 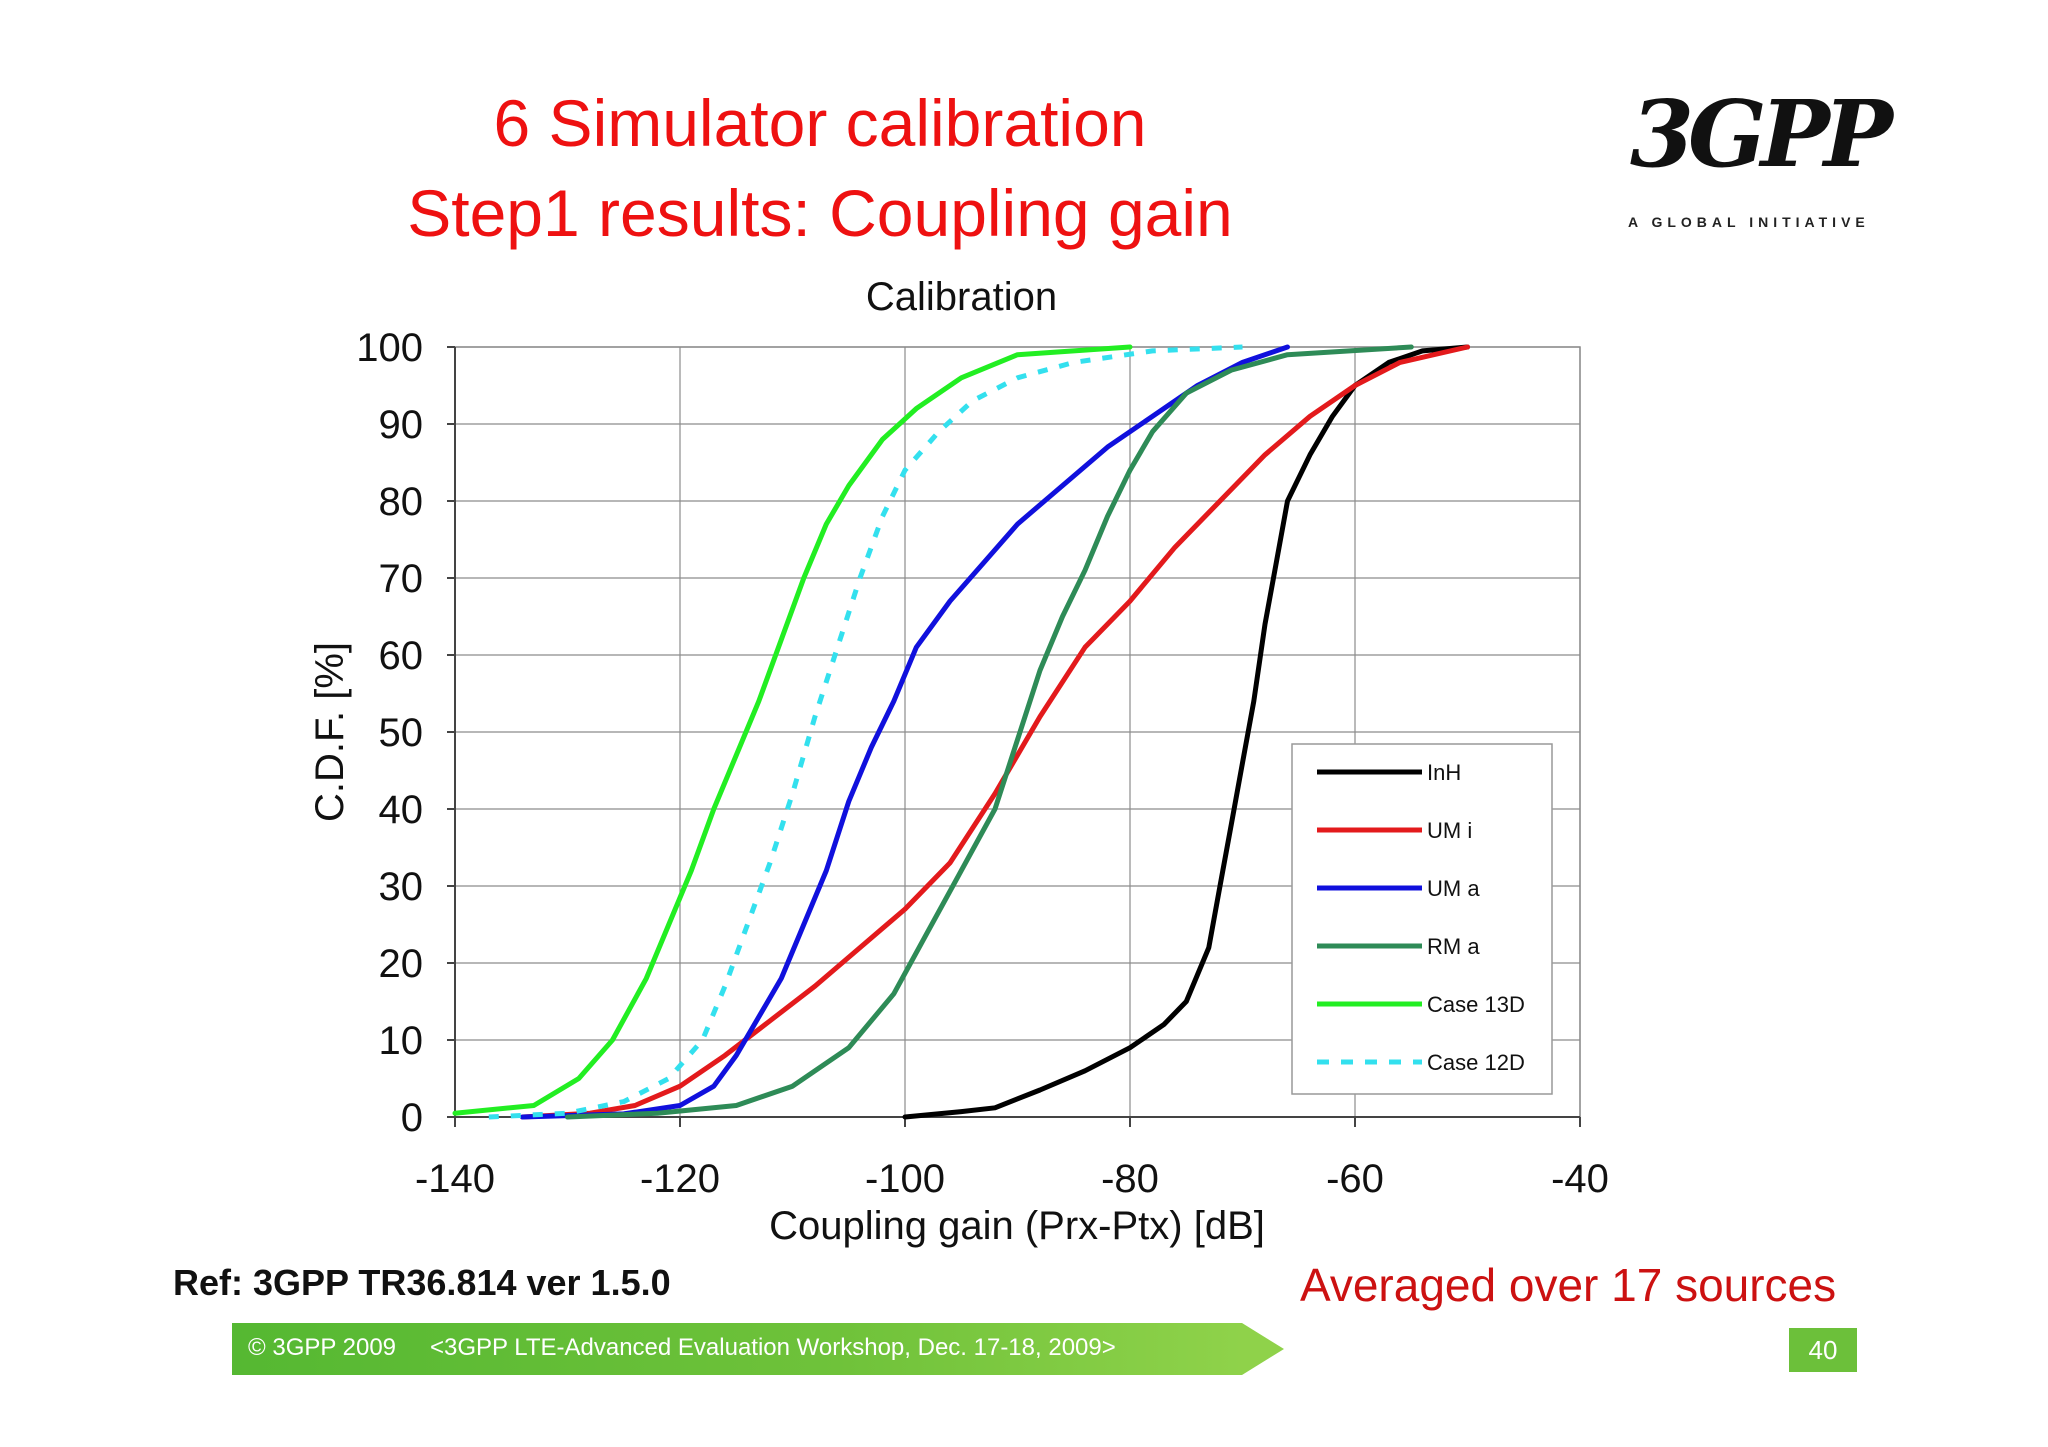 What do you see at coordinates (1749, 222) in the screenshot?
I see `logo-tagline: A GLOBAL INITIATIVE` at bounding box center [1749, 222].